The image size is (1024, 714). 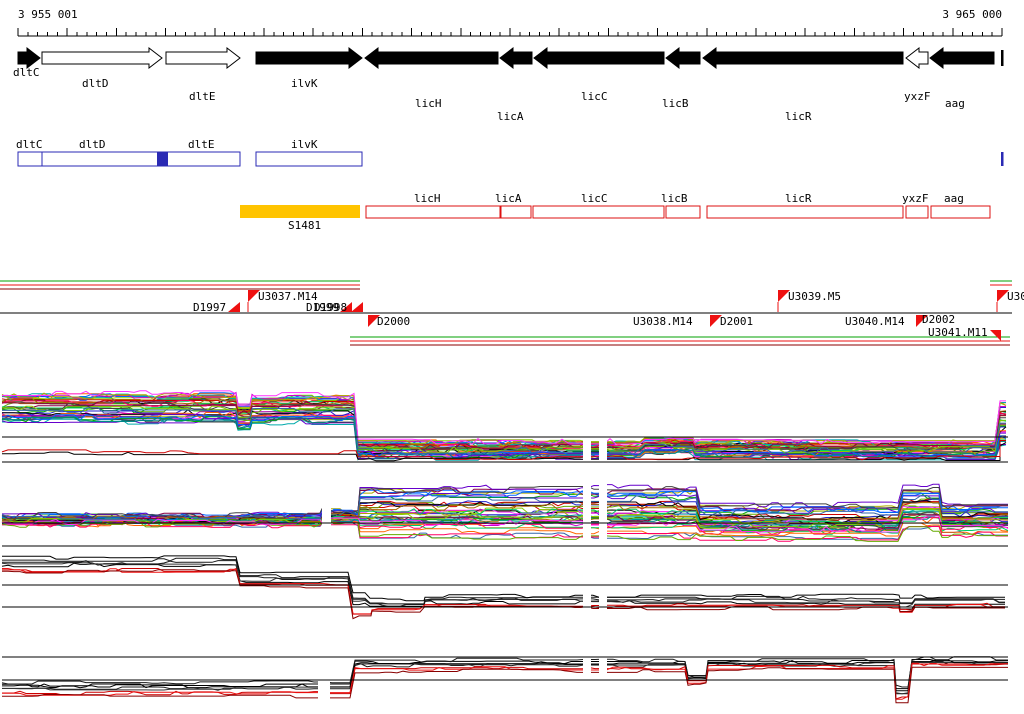 What do you see at coordinates (1002, 58) in the screenshot?
I see `gene-edge-tick` at bounding box center [1002, 58].